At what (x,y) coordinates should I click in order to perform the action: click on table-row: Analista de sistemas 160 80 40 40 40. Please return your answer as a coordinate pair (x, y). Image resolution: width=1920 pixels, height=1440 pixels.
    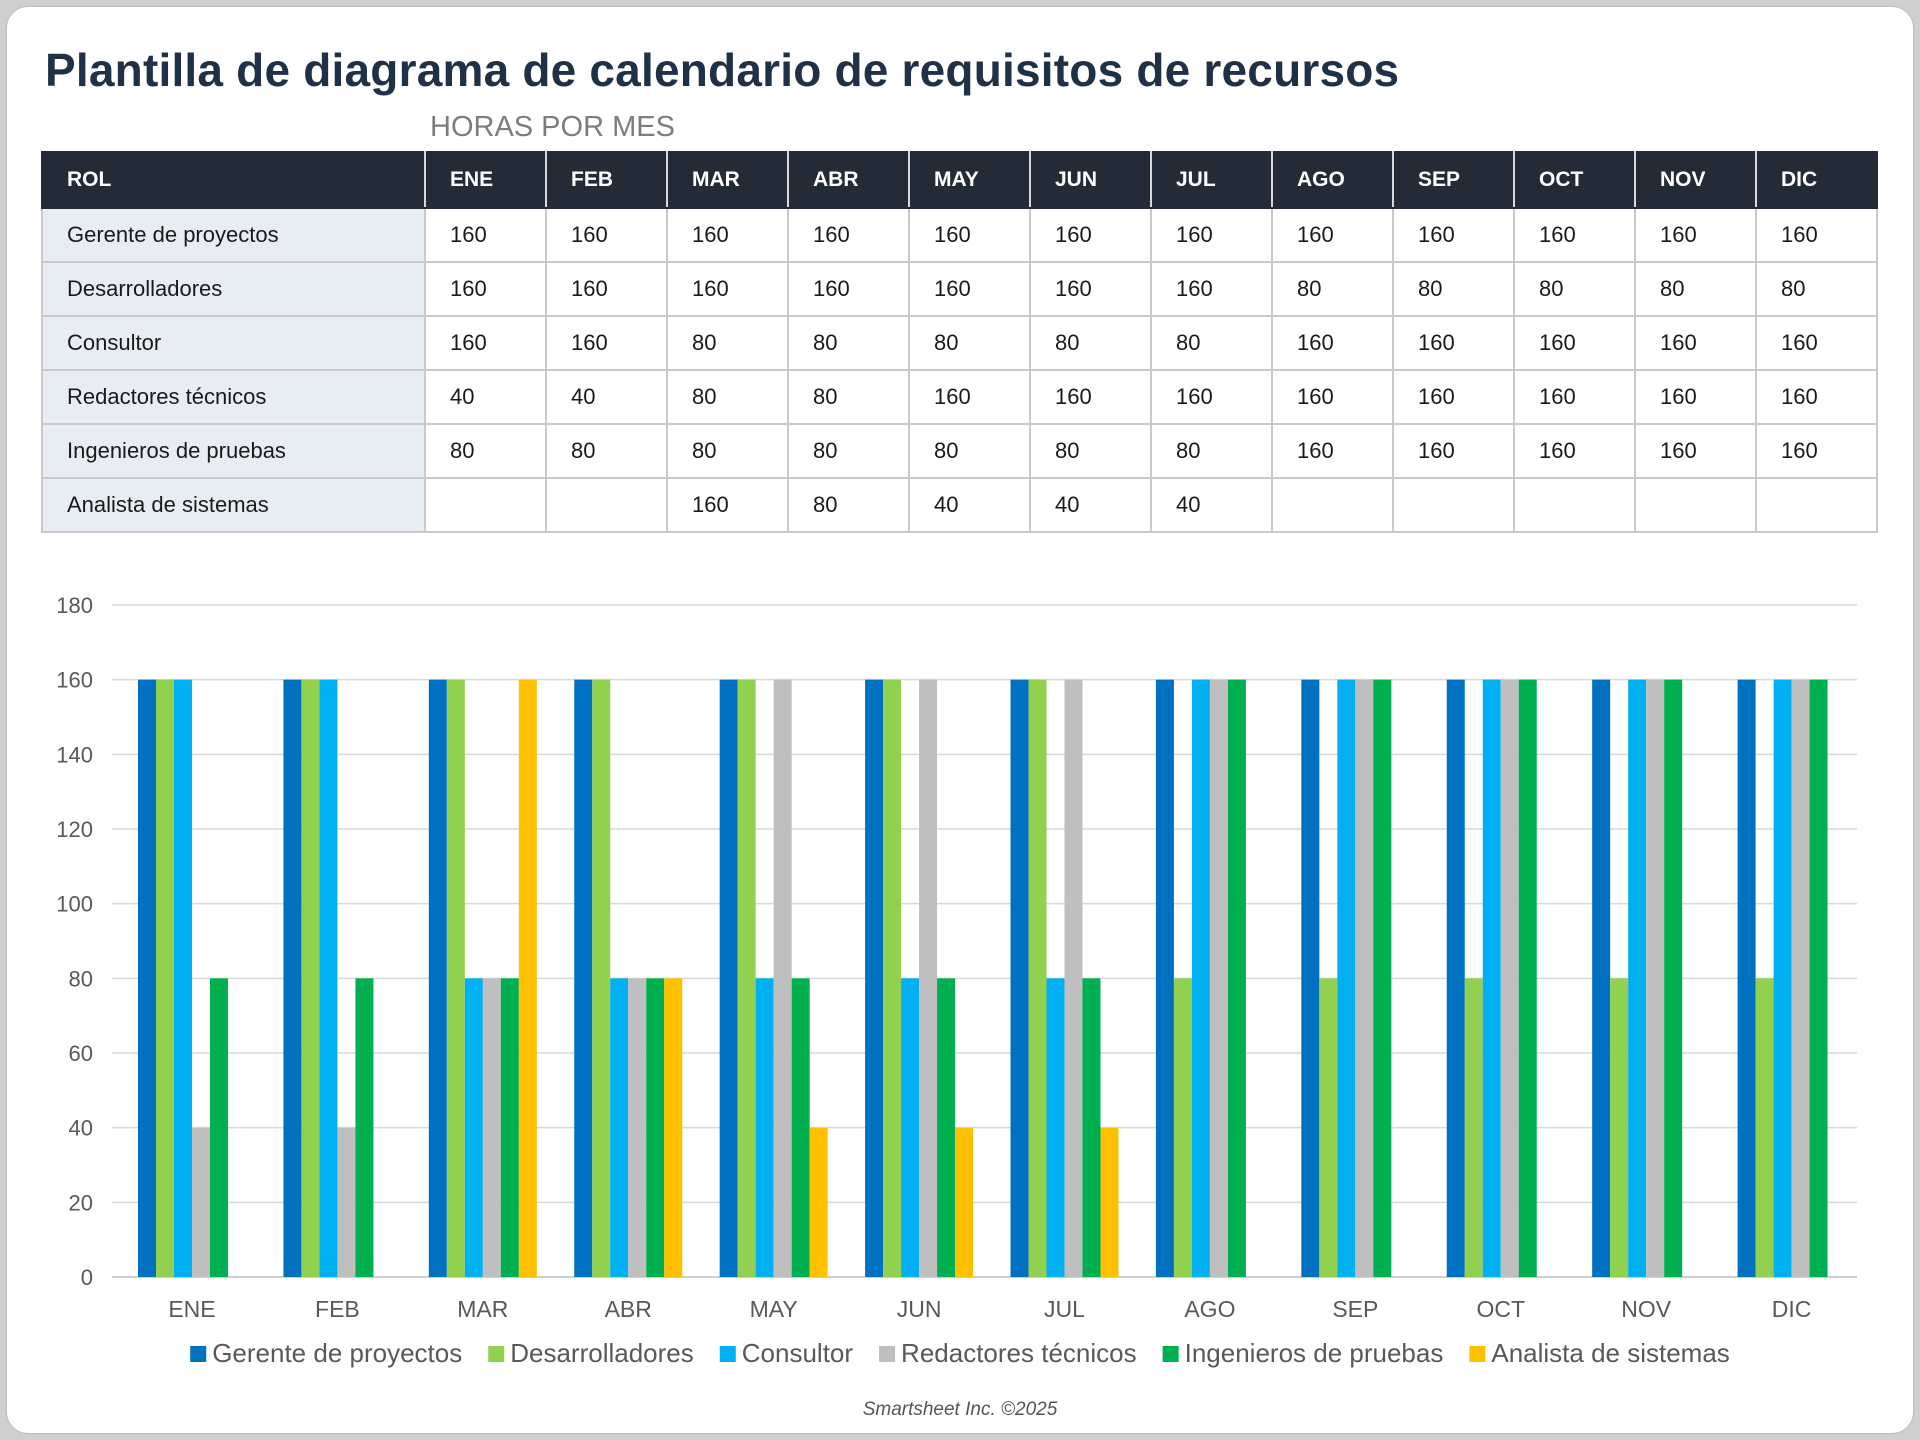
    Looking at the image, I should click on (959, 505).